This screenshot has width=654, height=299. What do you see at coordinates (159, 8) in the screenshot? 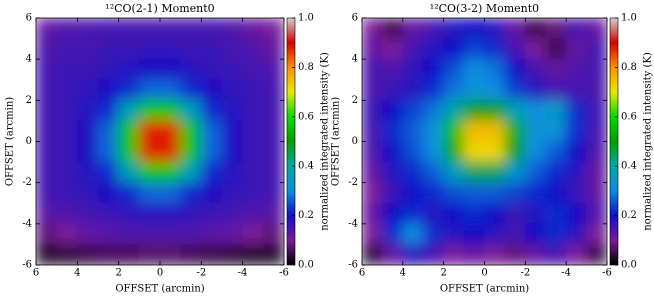
I see `chart-title: ¹²CO(2-1) Moment0` at bounding box center [159, 8].